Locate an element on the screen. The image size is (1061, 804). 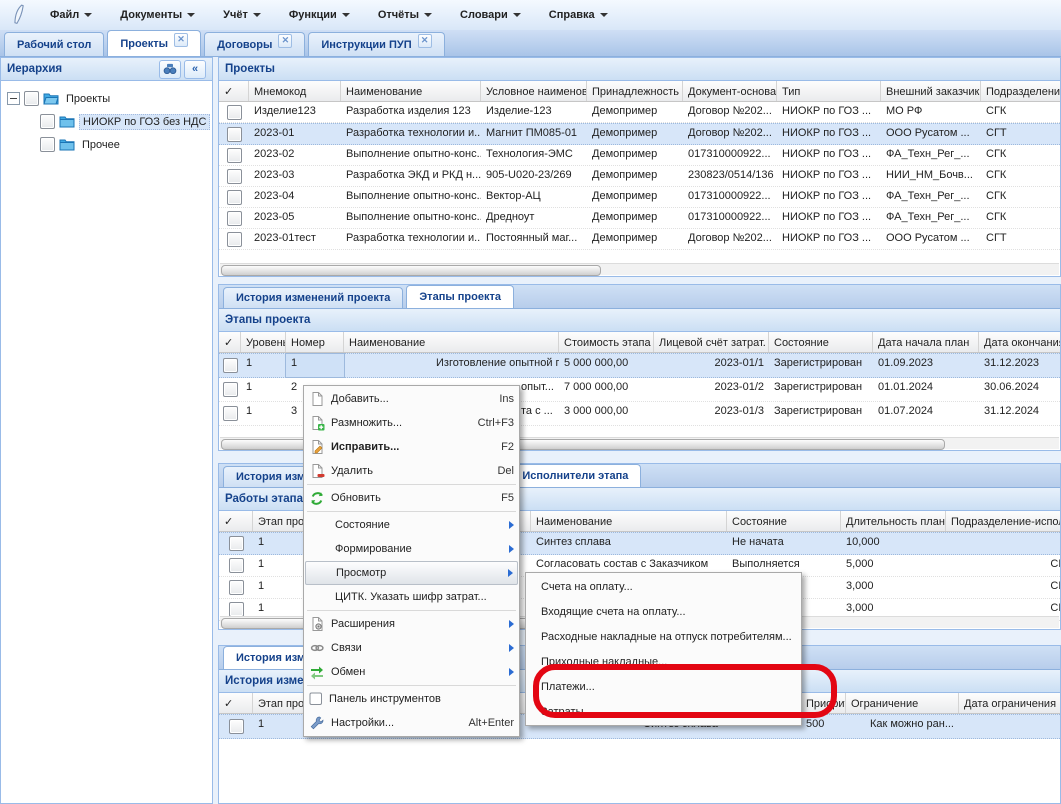
menu-item-Настройки...: Настройки... Alt+Enter is located at coordinates (411, 723).